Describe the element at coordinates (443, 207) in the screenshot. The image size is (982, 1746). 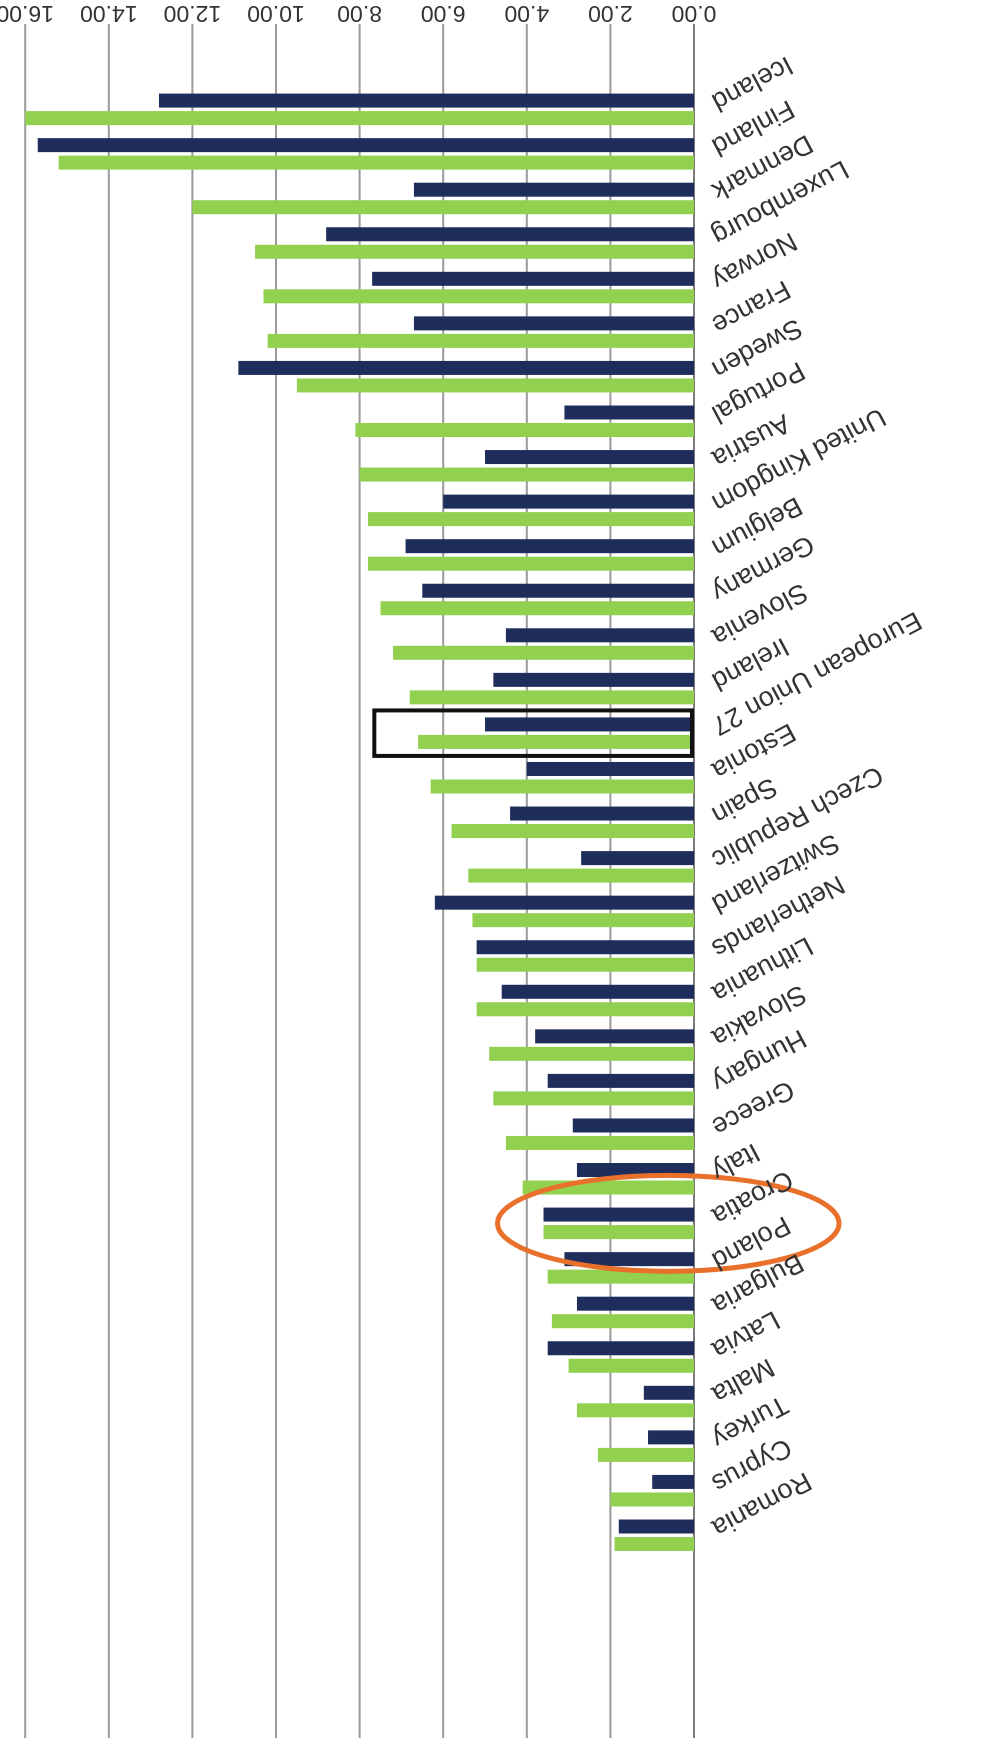
I see `bar-series-1-denmark` at that location.